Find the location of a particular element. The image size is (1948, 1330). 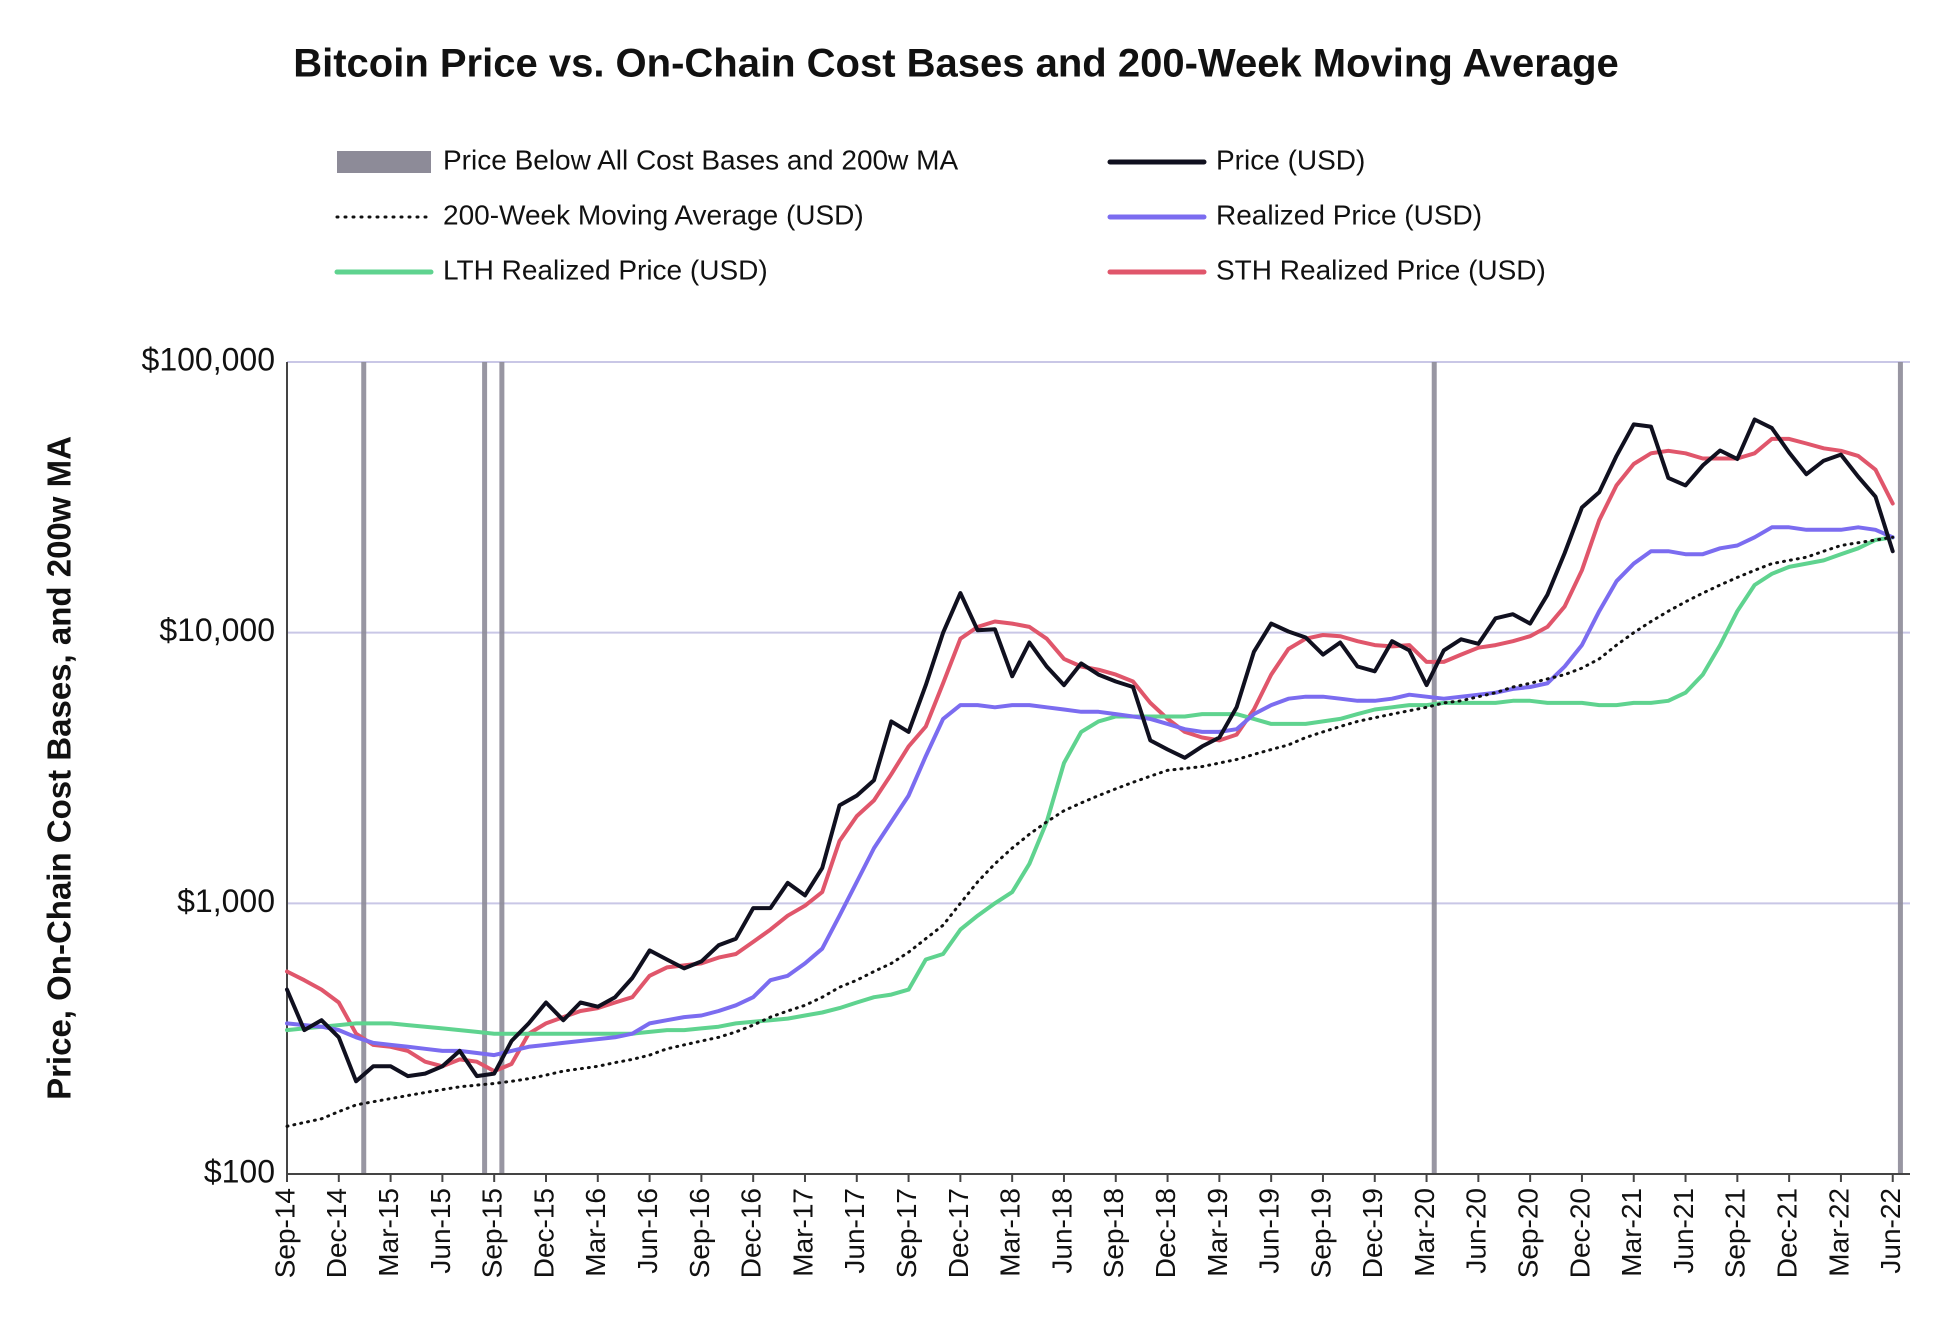

legend-swatch is located at coordinates (384, 162).